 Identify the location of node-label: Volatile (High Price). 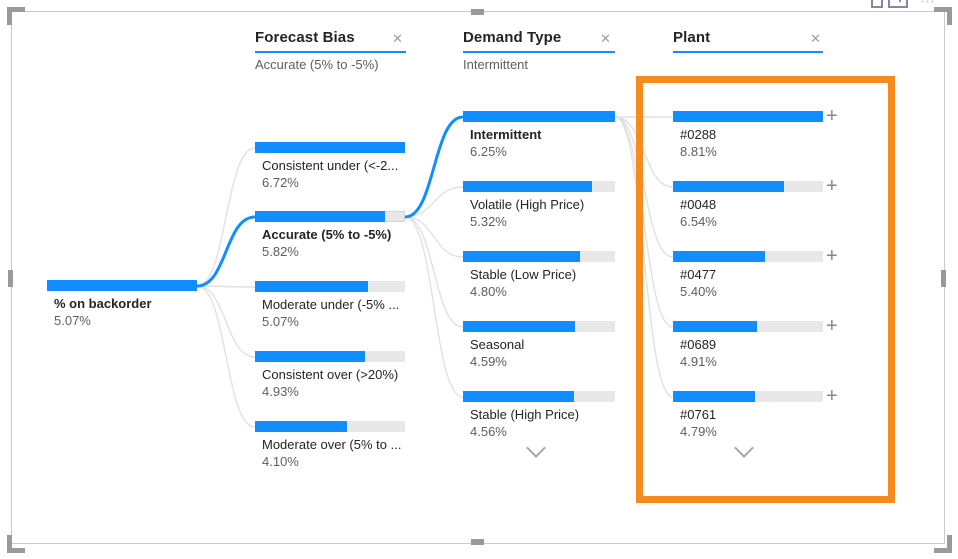
(527, 204).